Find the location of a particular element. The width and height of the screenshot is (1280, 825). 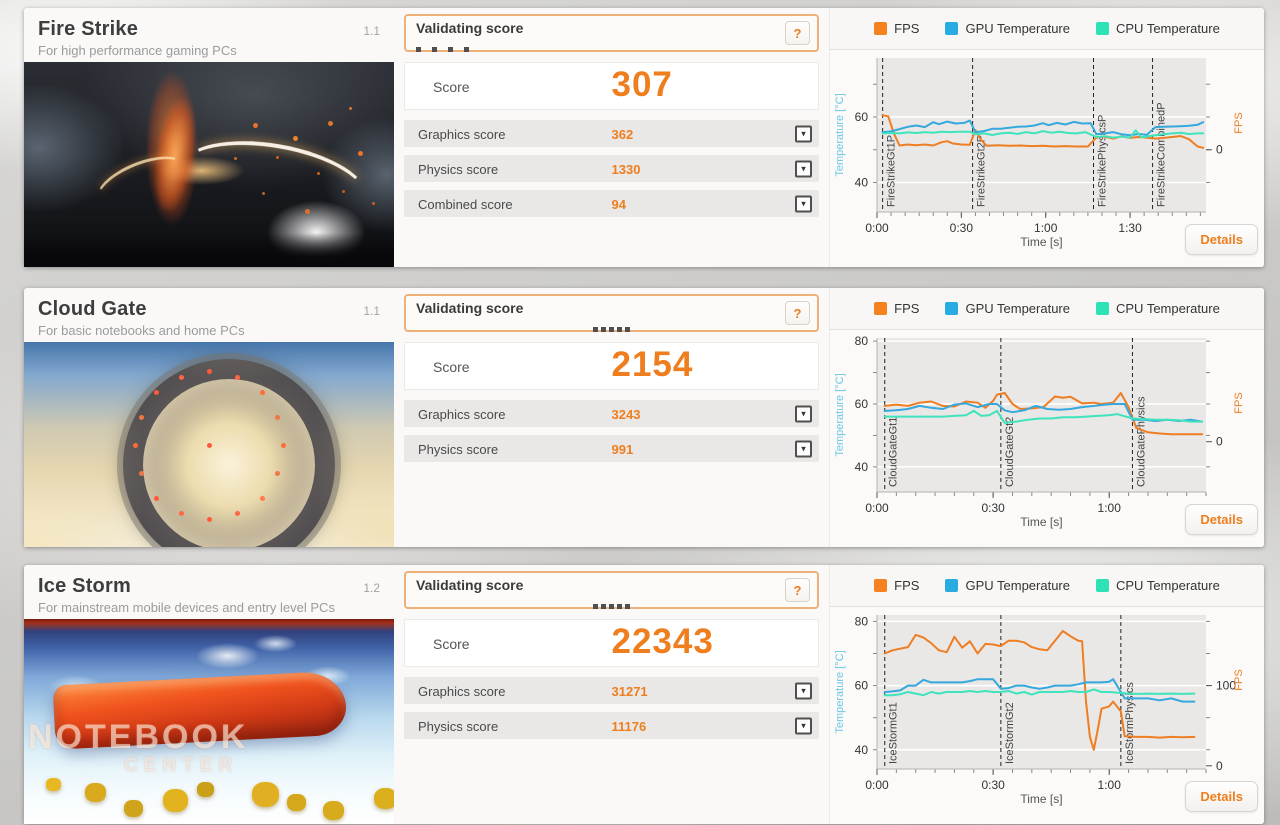

ember-particles-shape is located at coordinates (25, 63).